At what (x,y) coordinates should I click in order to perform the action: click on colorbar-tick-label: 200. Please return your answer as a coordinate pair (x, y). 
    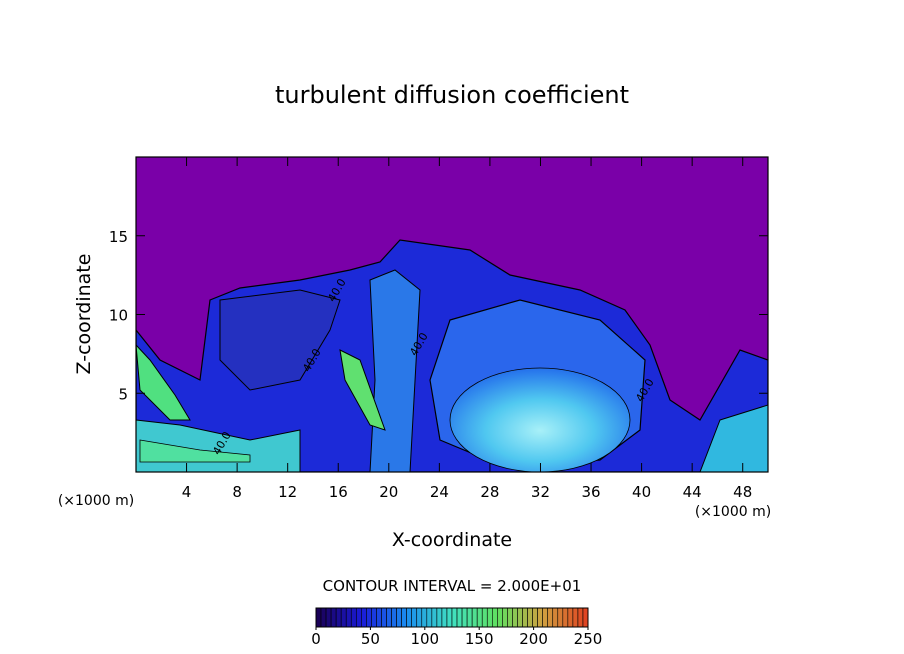
    Looking at the image, I should click on (533, 639).